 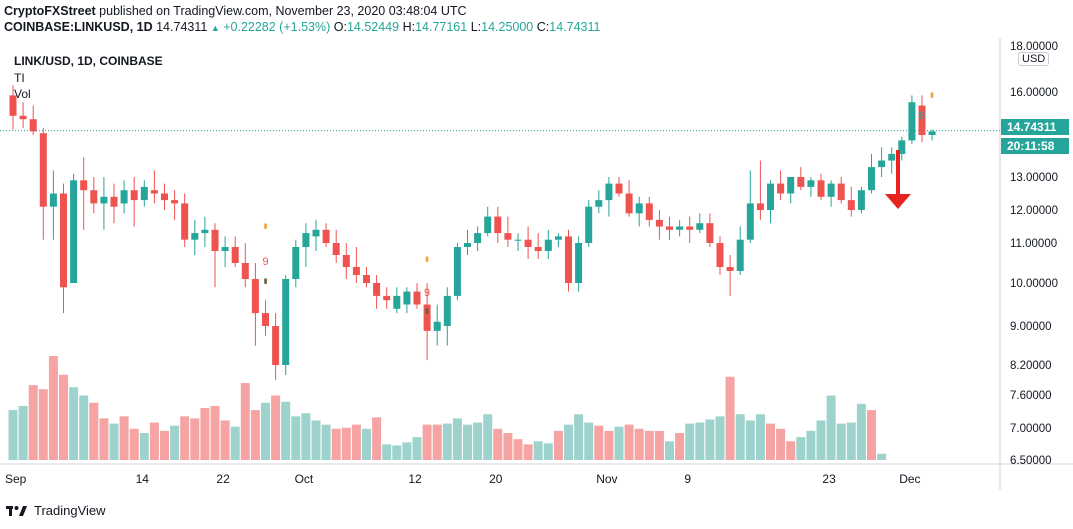 I want to click on indicator-ti-label: TI, so click(x=19, y=78).